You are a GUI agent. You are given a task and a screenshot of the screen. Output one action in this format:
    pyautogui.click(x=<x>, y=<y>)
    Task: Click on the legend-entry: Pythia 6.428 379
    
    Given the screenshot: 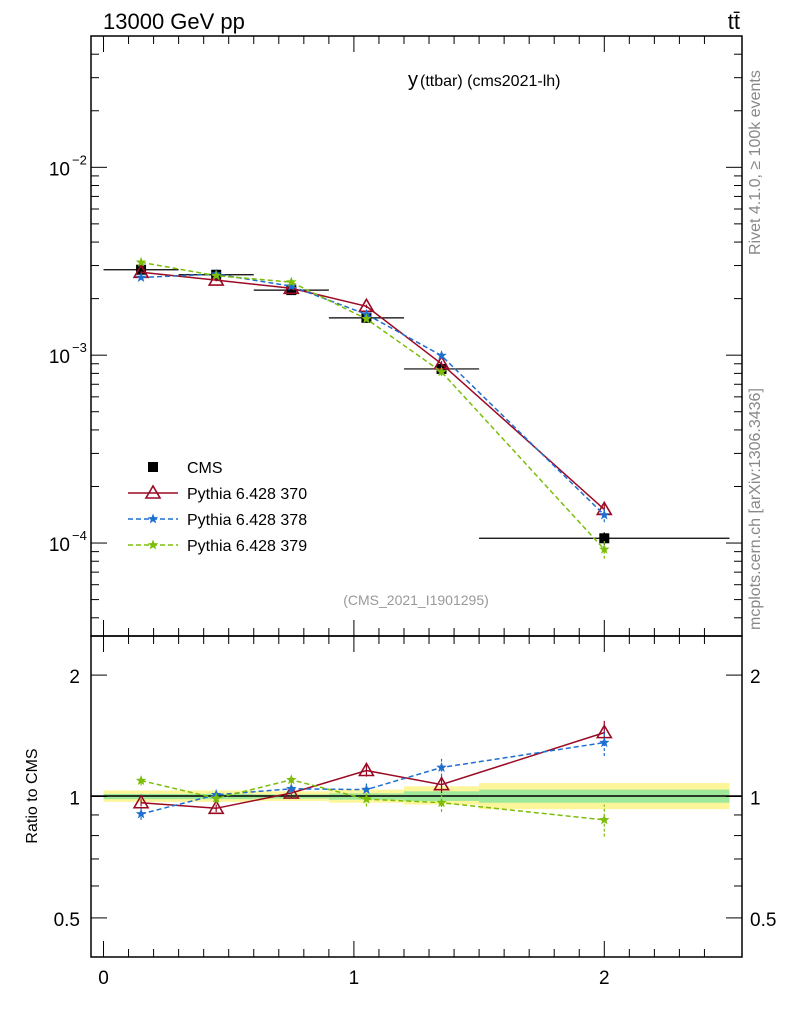 What is the action you would take?
    pyautogui.click(x=217, y=546)
    